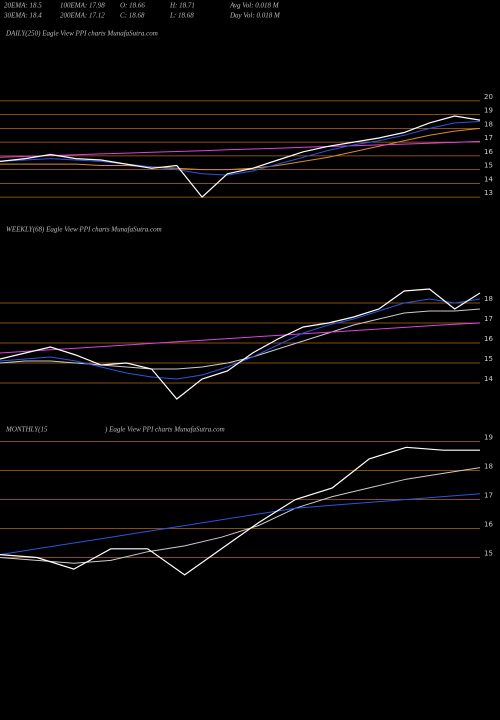 The height and width of the screenshot is (720, 500). I want to click on header-stat: 30EMA: 18.4, so click(22, 16).